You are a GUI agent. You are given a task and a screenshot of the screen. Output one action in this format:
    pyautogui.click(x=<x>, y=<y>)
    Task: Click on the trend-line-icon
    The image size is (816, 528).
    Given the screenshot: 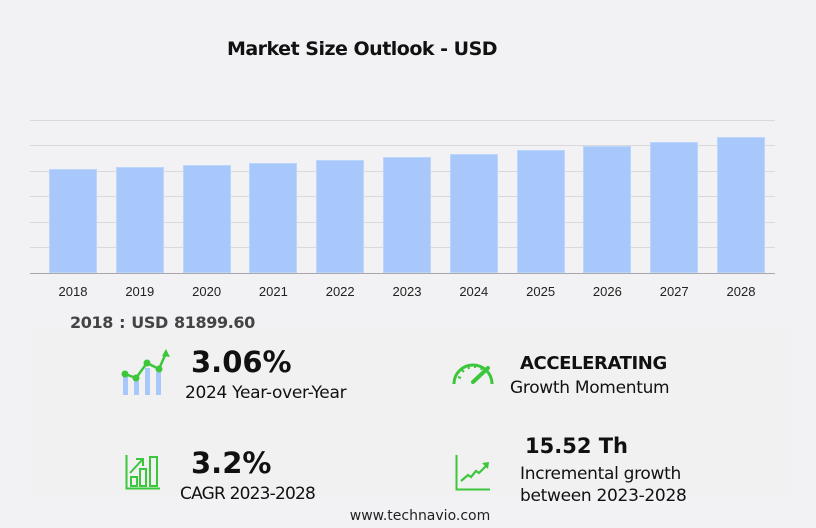 What is the action you would take?
    pyautogui.click(x=472, y=473)
    